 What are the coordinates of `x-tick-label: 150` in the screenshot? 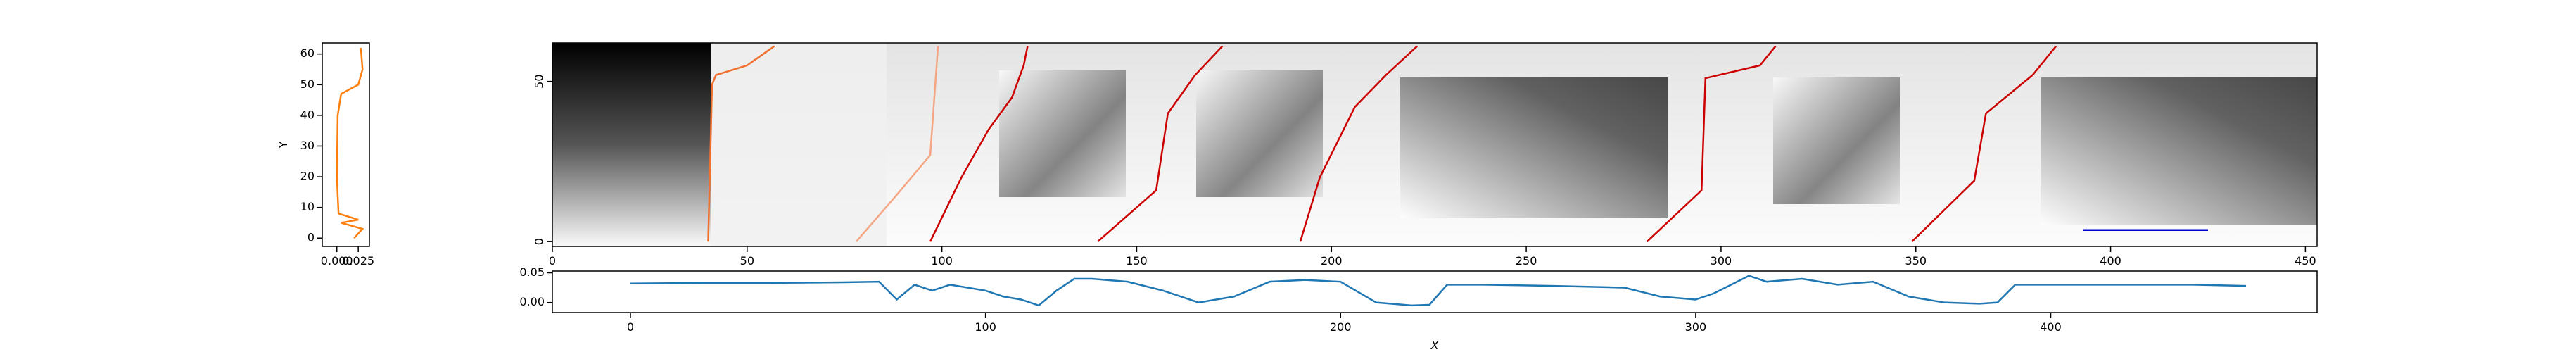 It's located at (1137, 261).